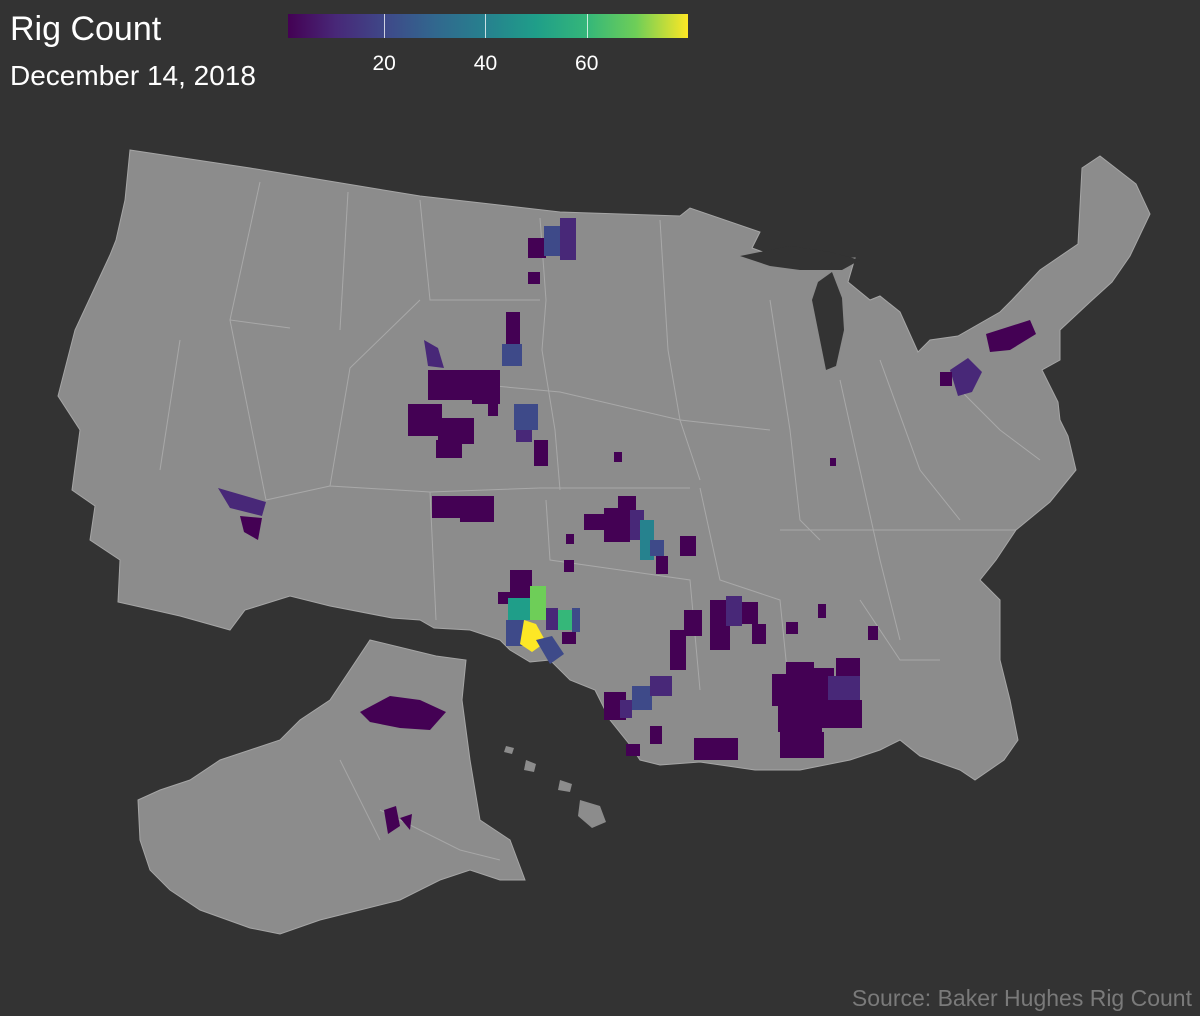  What do you see at coordinates (133, 75) in the screenshot?
I see `map-subtitle-date: December 14, 2018` at bounding box center [133, 75].